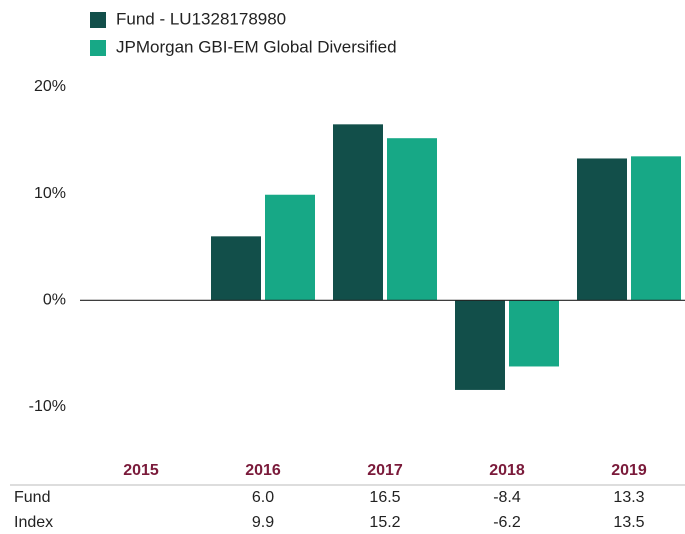  What do you see at coordinates (50, 193) in the screenshot?
I see `y-tick-label: 10%` at bounding box center [50, 193].